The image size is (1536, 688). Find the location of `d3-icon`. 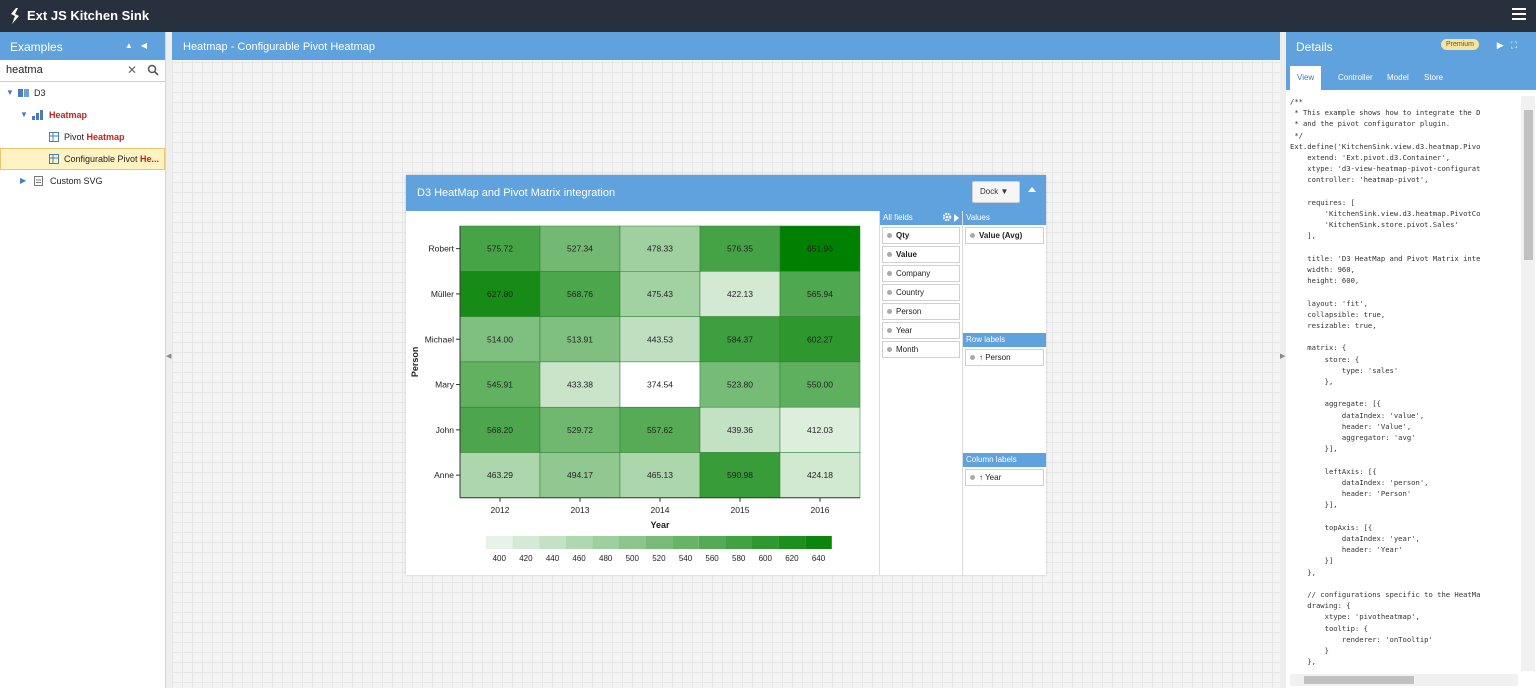

d3-icon is located at coordinates (23, 93).